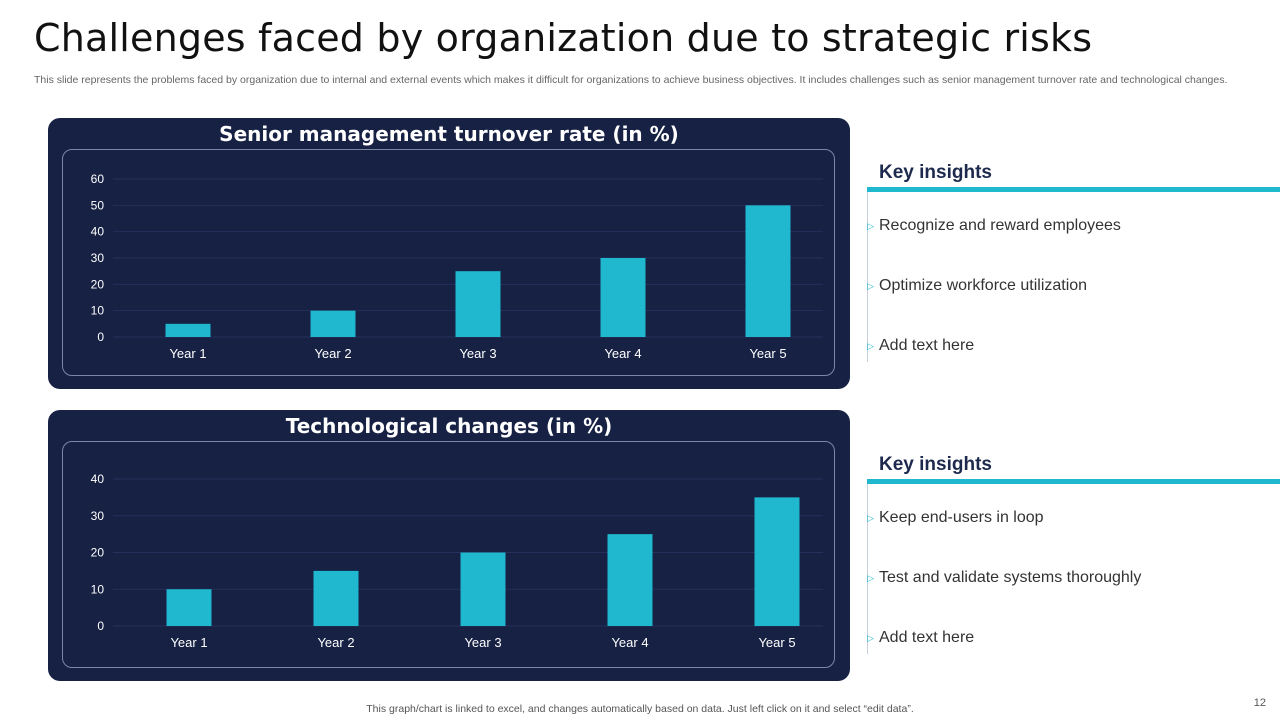 This screenshot has height=720, width=1280. I want to click on y-tick-label: 60, so click(98, 179).